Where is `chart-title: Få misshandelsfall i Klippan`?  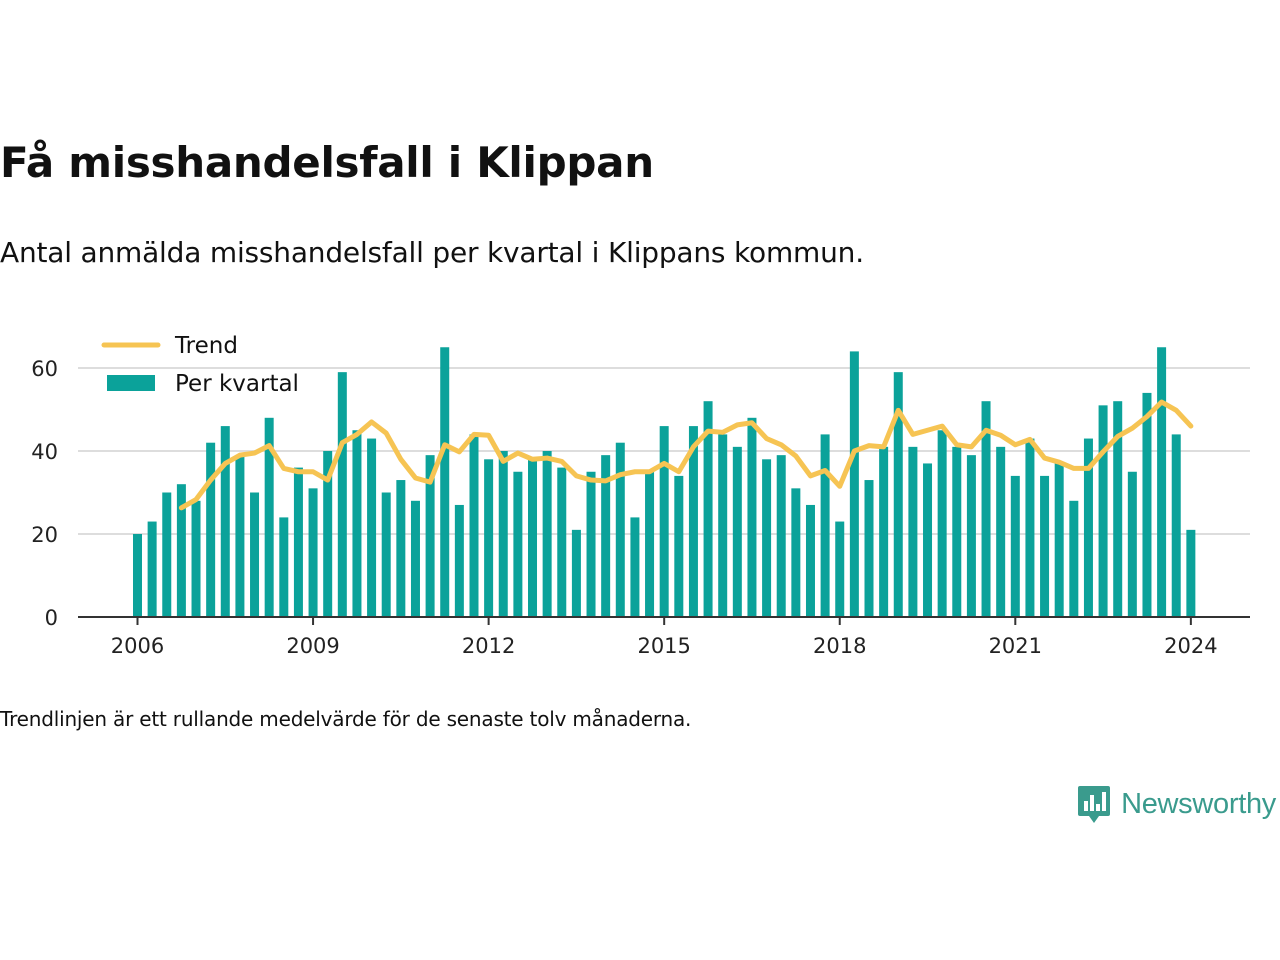 chart-title: Få misshandelsfall i Klippan is located at coordinates (327, 162).